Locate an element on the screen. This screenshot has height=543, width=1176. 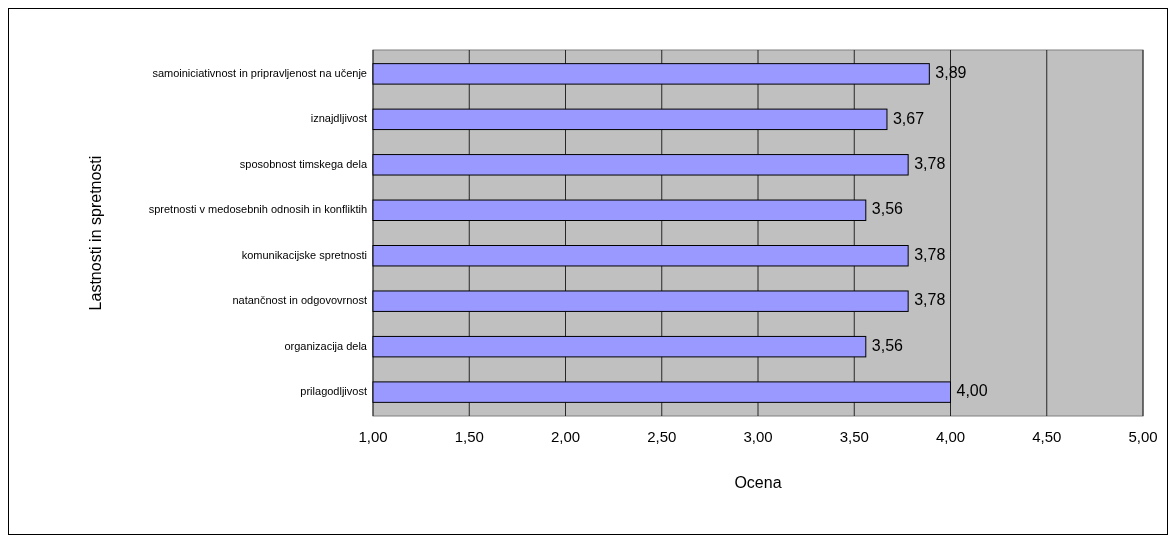
x-tick-label: 2,00 is located at coordinates (565, 436).